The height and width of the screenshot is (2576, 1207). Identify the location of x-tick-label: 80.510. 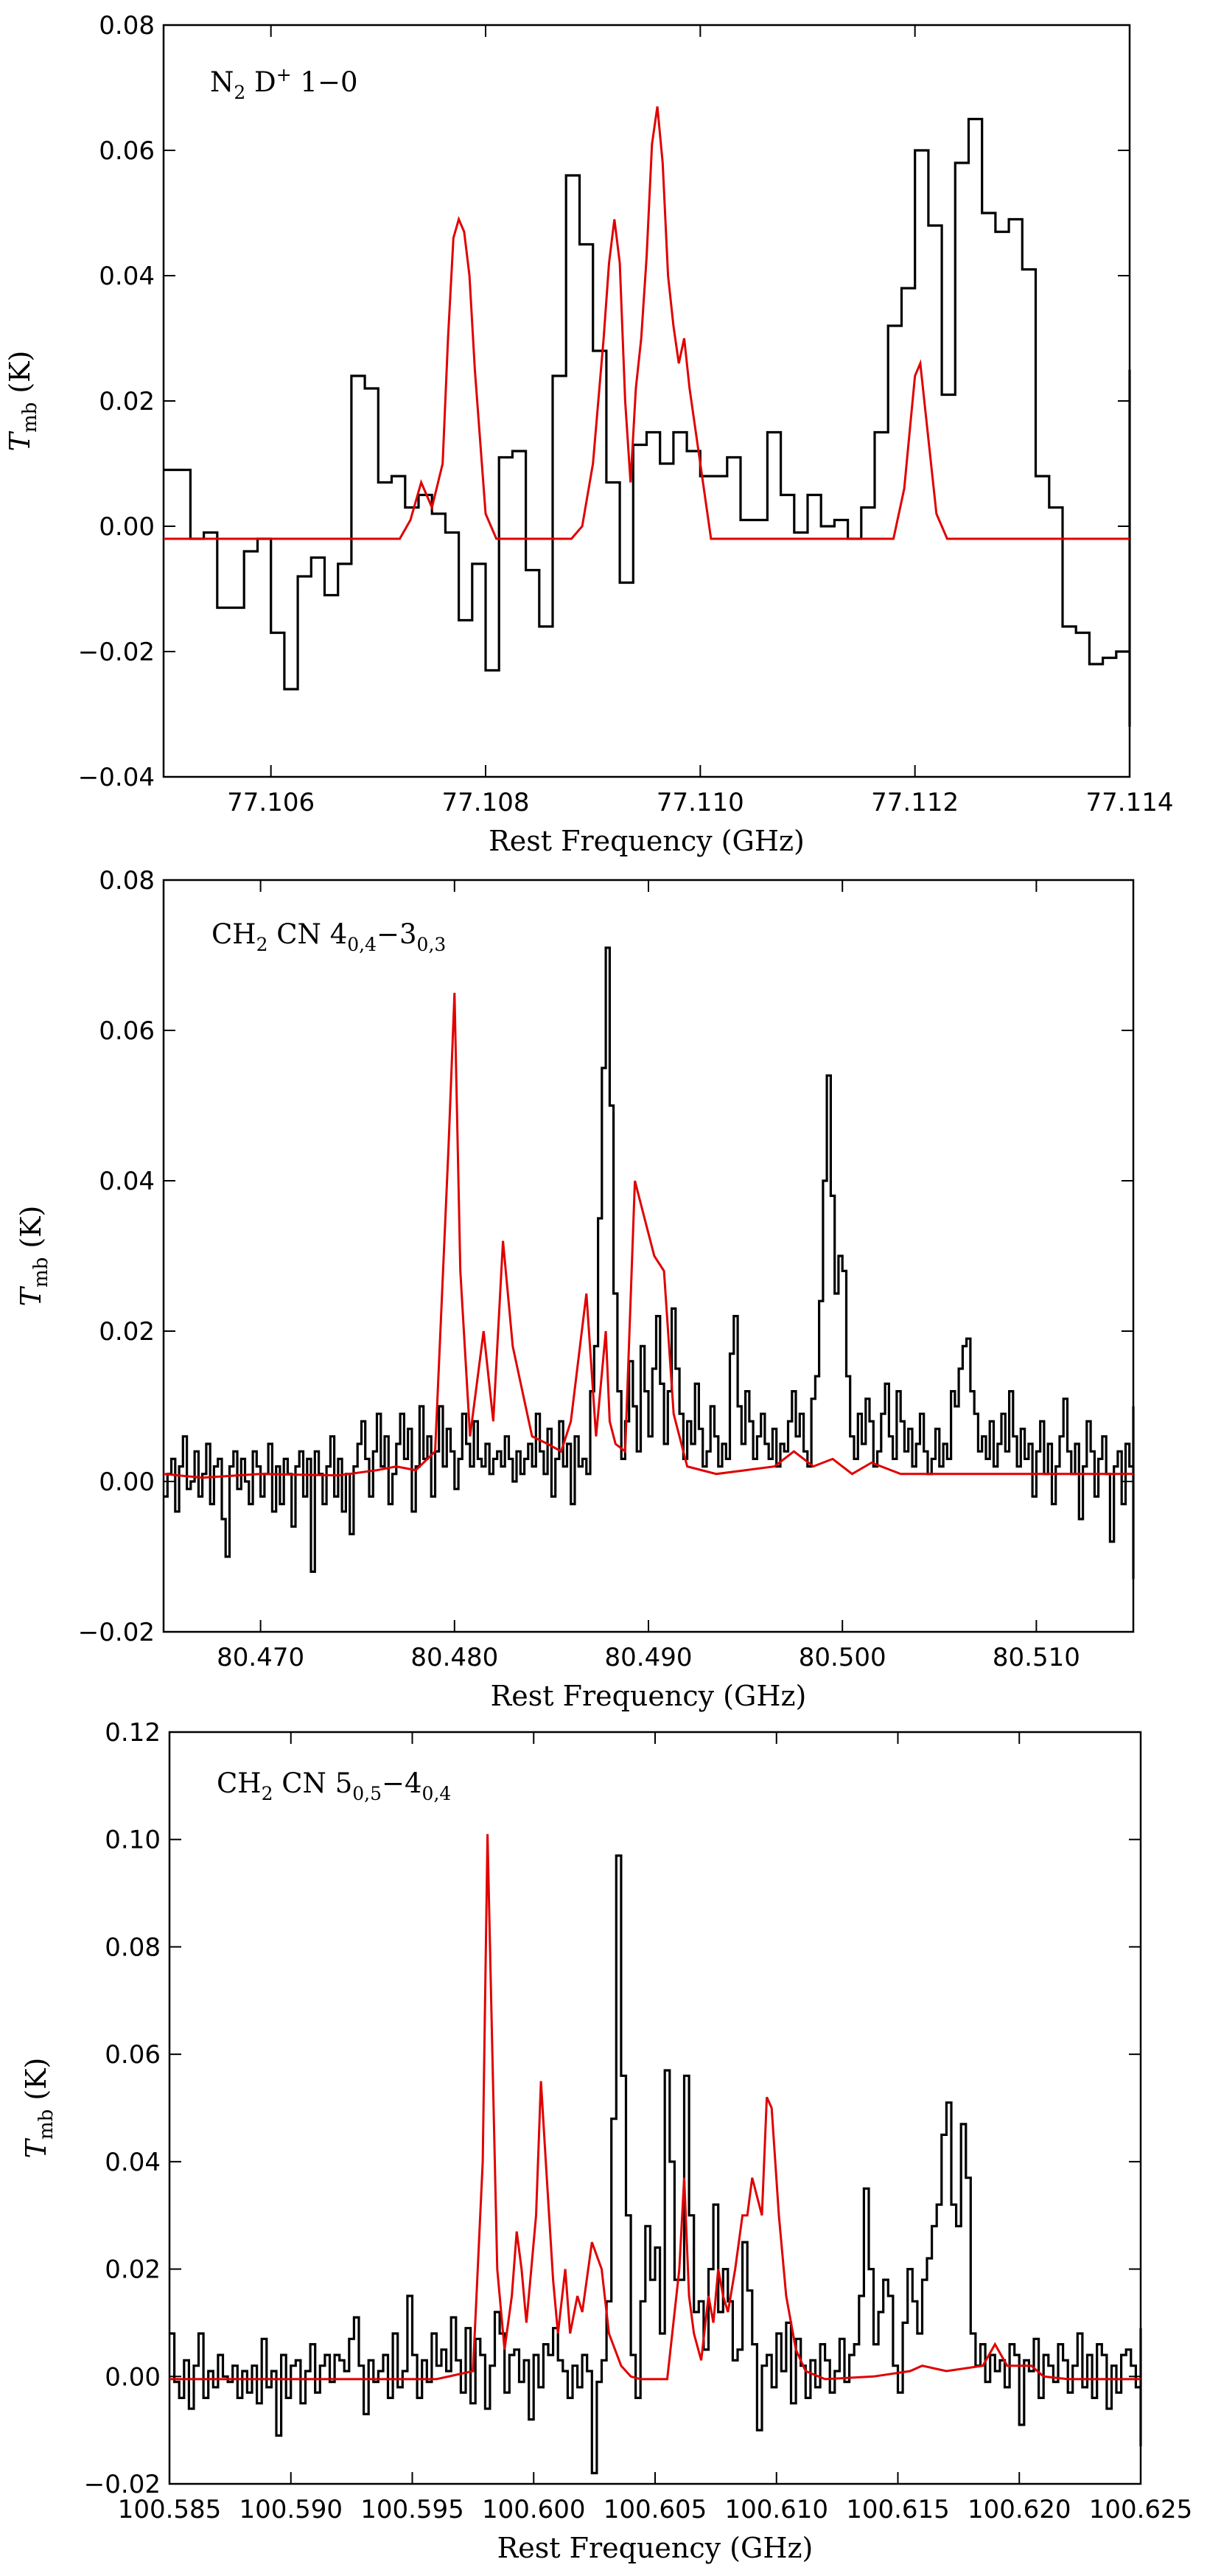
(1036, 1657).